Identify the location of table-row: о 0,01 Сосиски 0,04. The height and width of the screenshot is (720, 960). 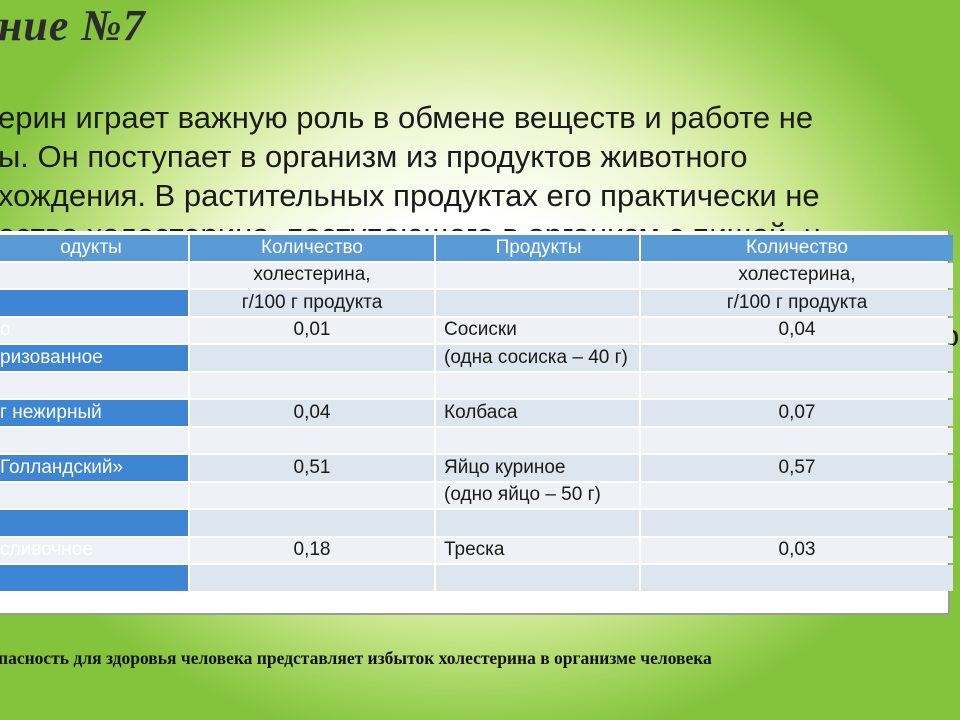
(476, 330).